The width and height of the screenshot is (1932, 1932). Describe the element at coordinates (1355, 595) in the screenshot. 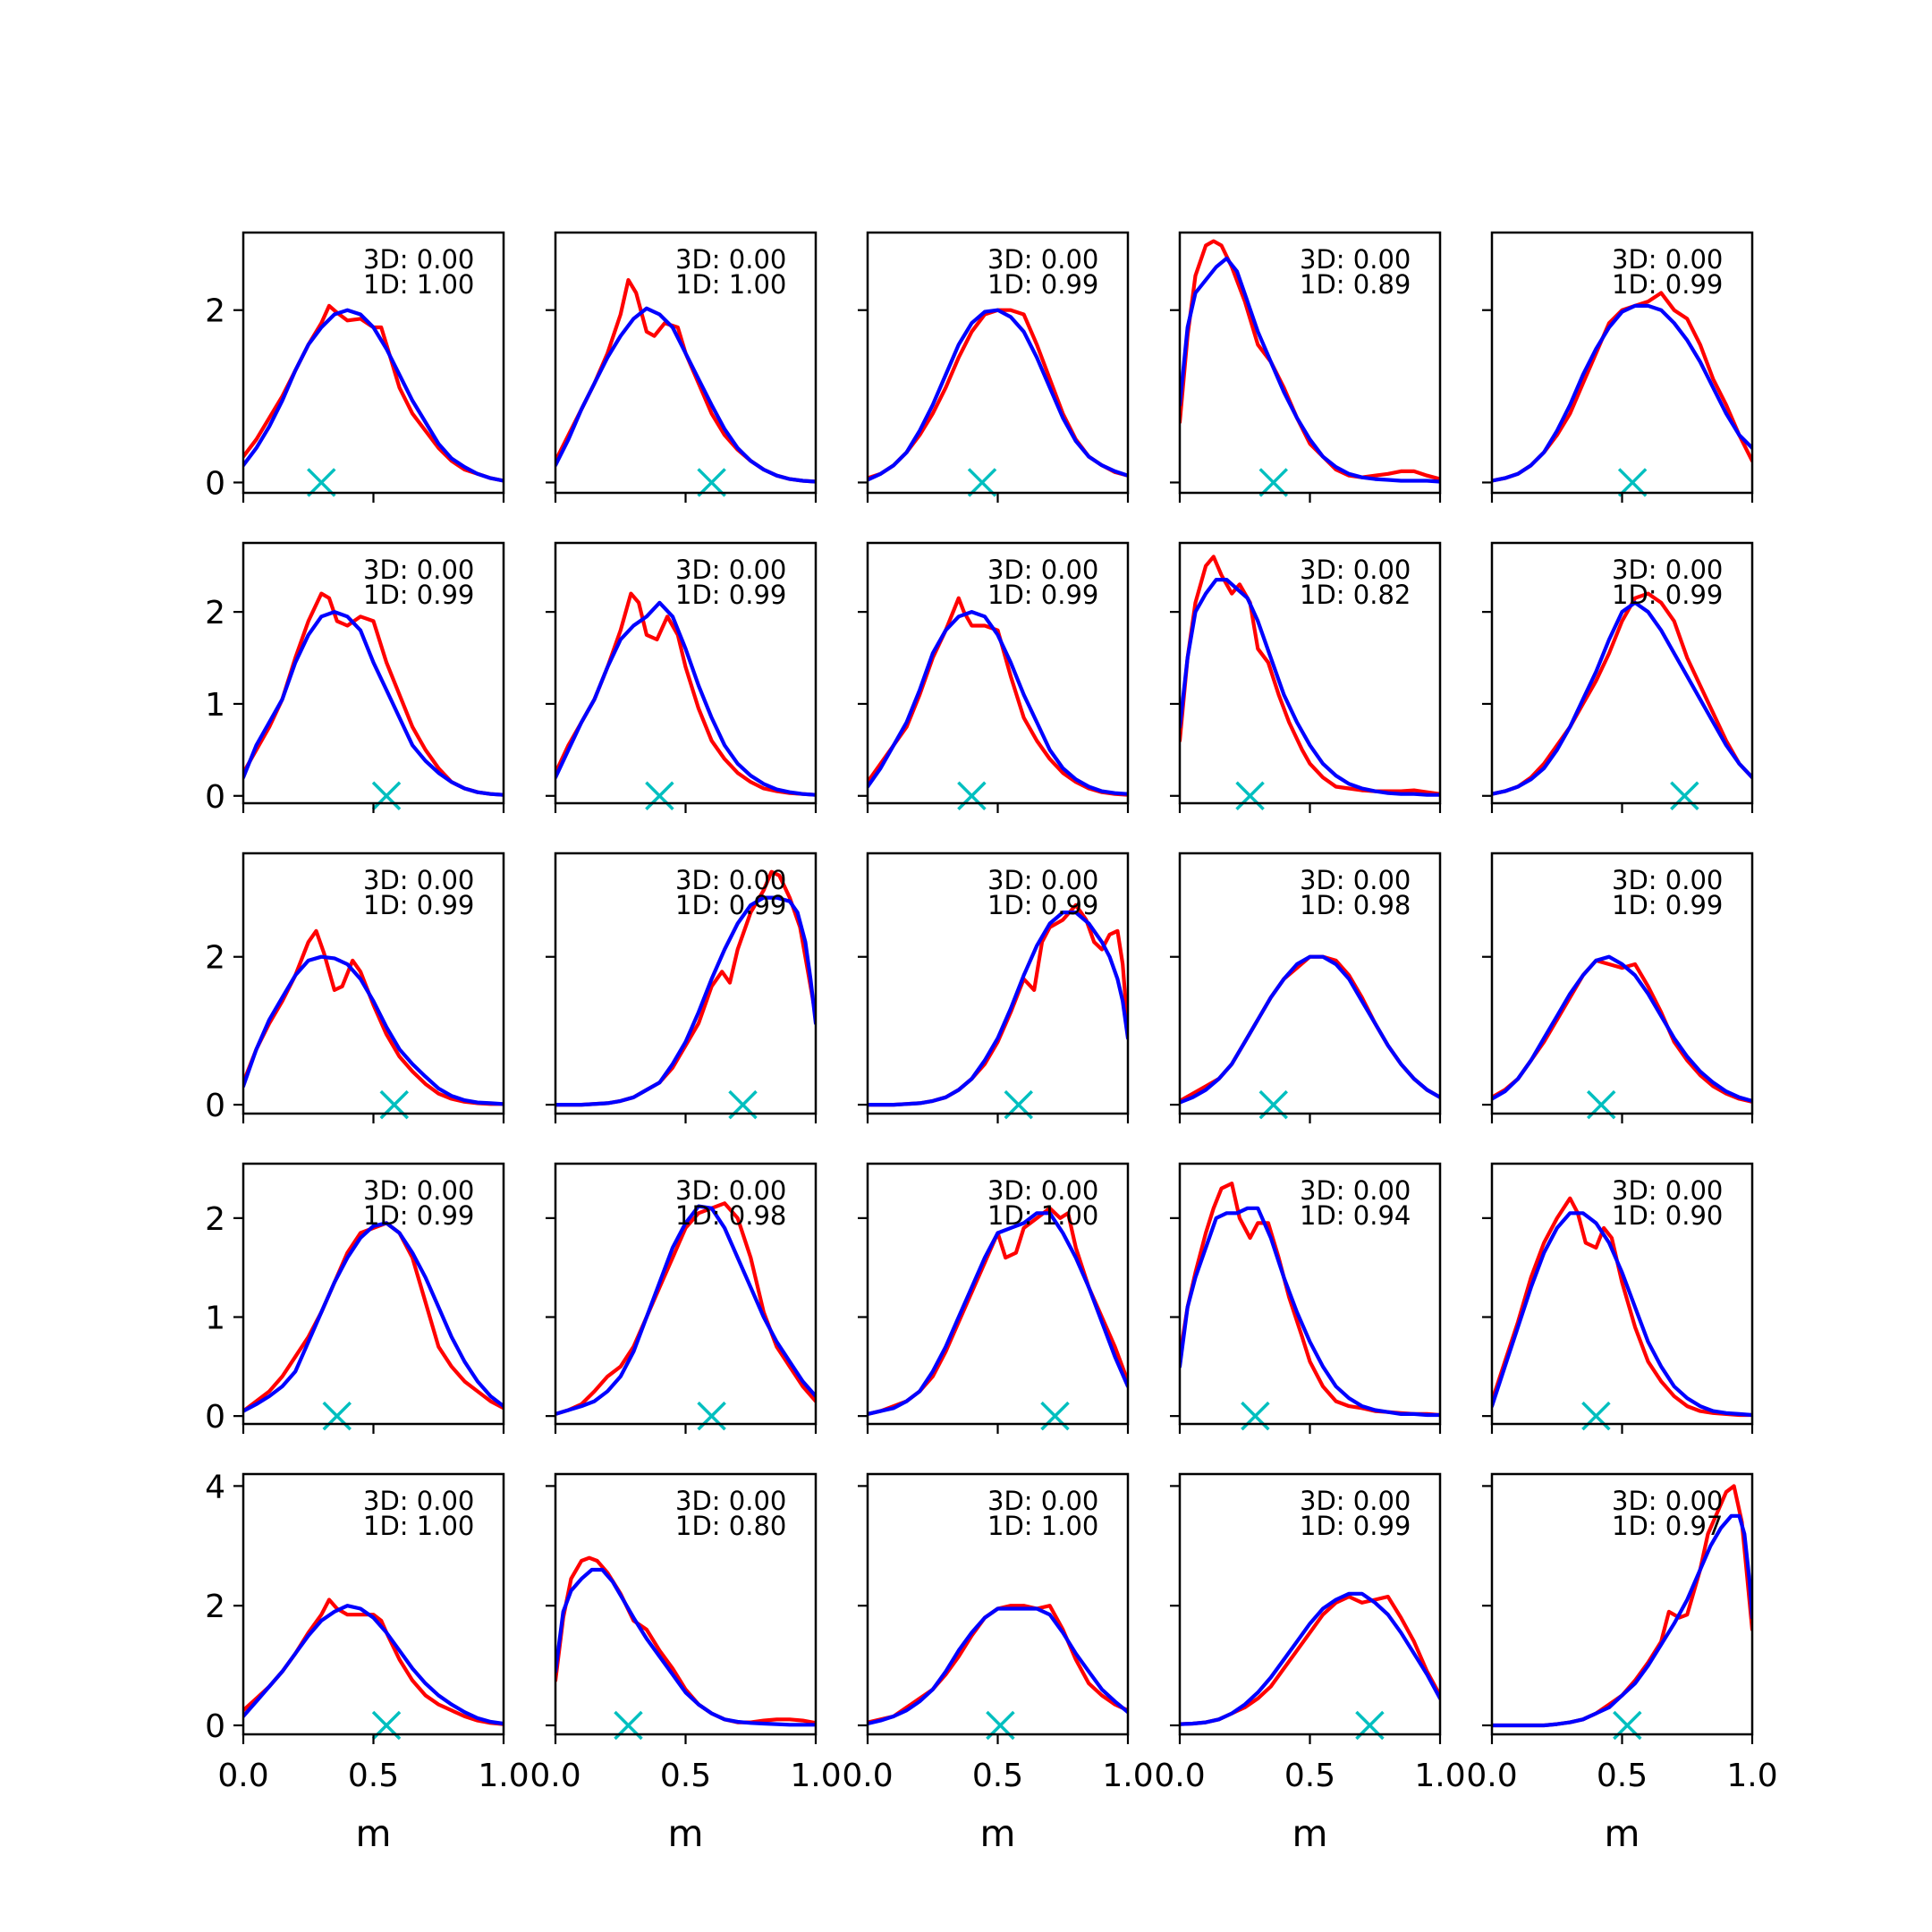

I see `annotation-line: 1D: 0.82` at that location.